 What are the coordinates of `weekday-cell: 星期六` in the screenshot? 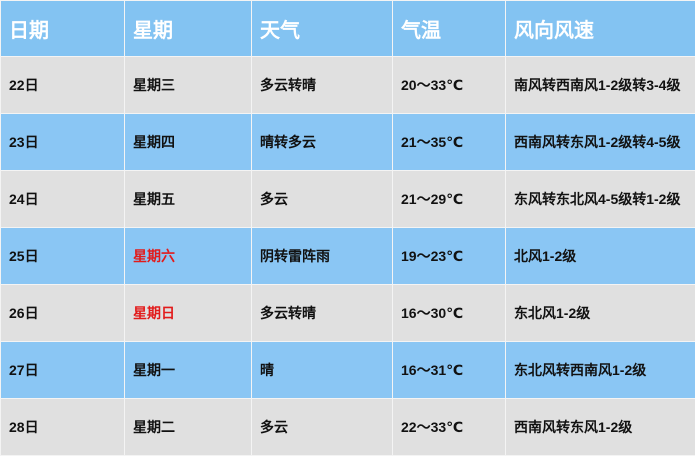 It's located at (188, 256).